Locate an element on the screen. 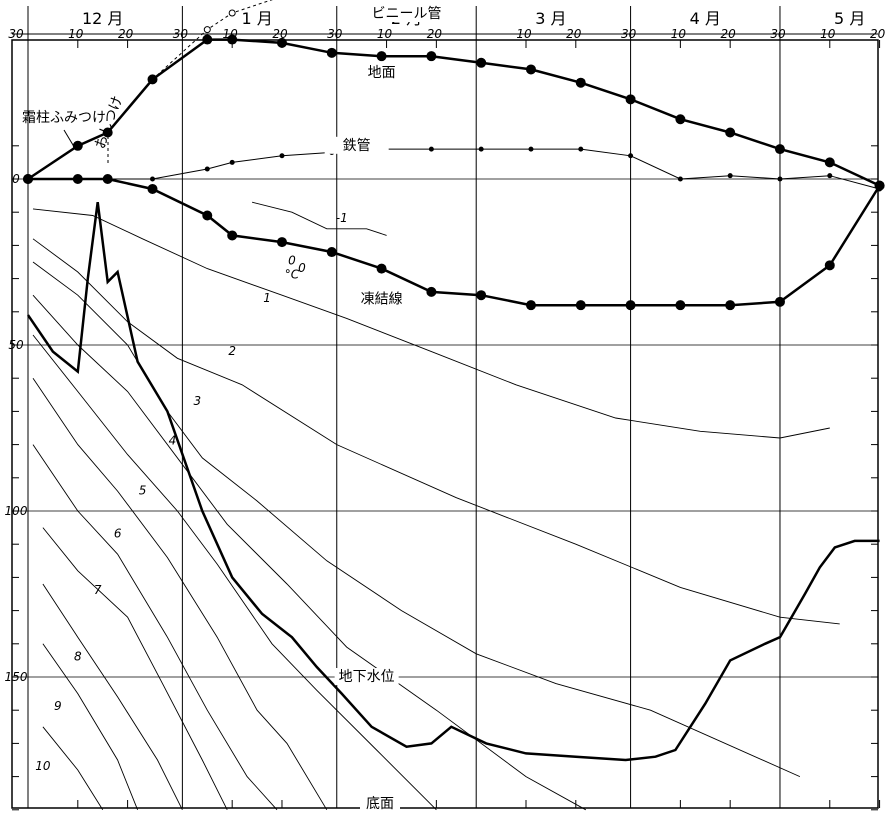 The width and height of the screenshot is (888, 819). annotation-leader is located at coordinates (70, 140).